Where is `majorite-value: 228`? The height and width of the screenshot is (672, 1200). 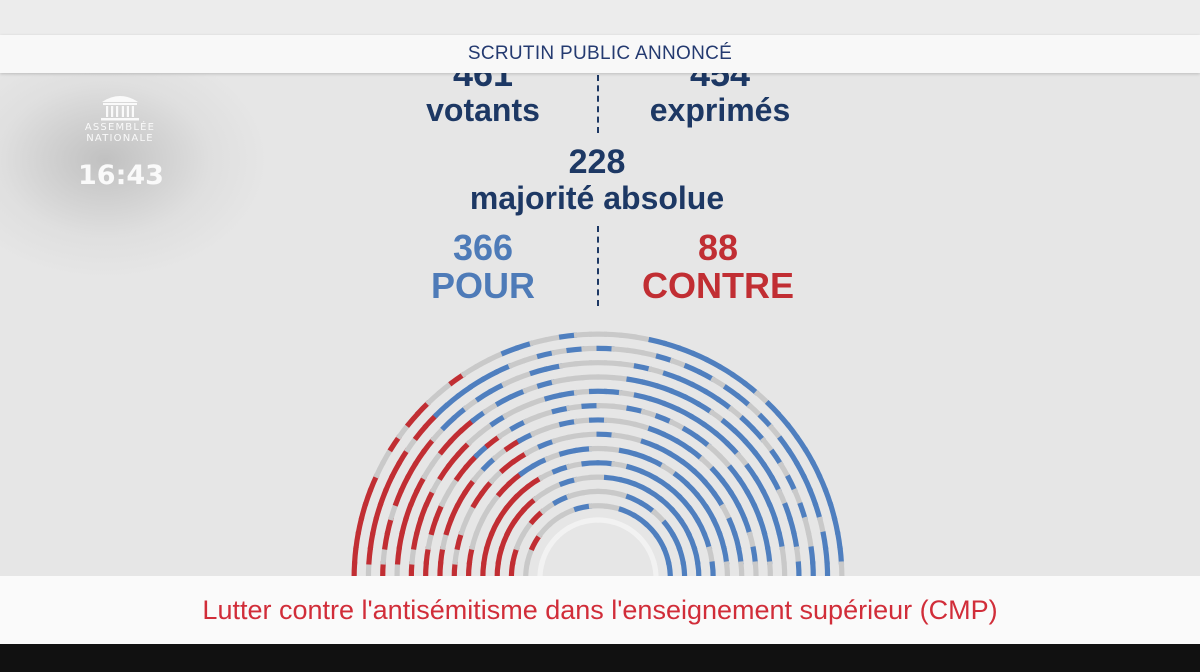
majorite-value: 228 is located at coordinates (597, 162).